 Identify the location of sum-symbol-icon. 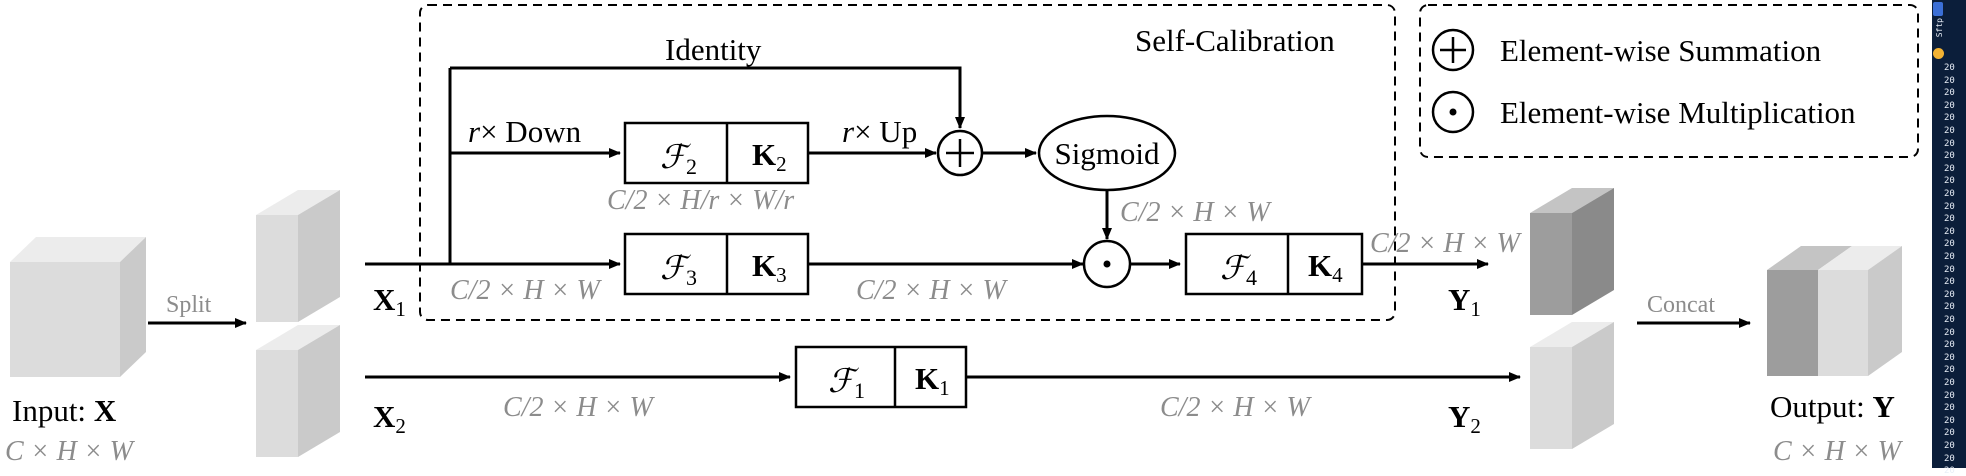
(1453, 50).